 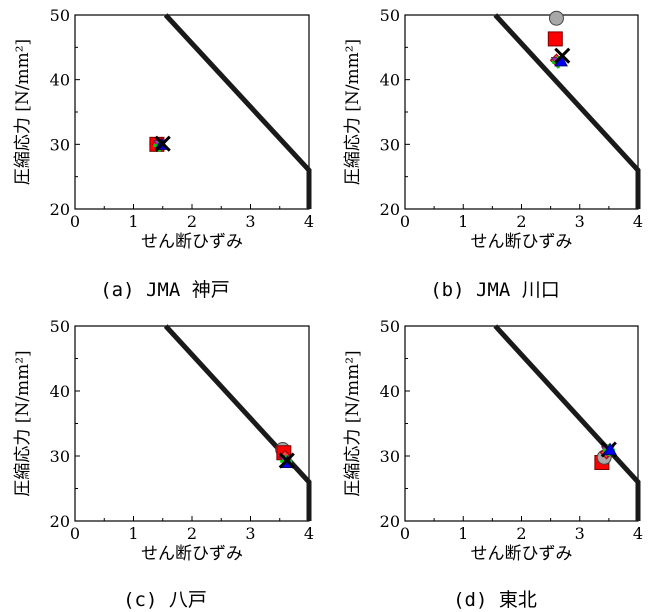 I want to click on panel-caption: (a) JMA 神戸, so click(x=165, y=290).